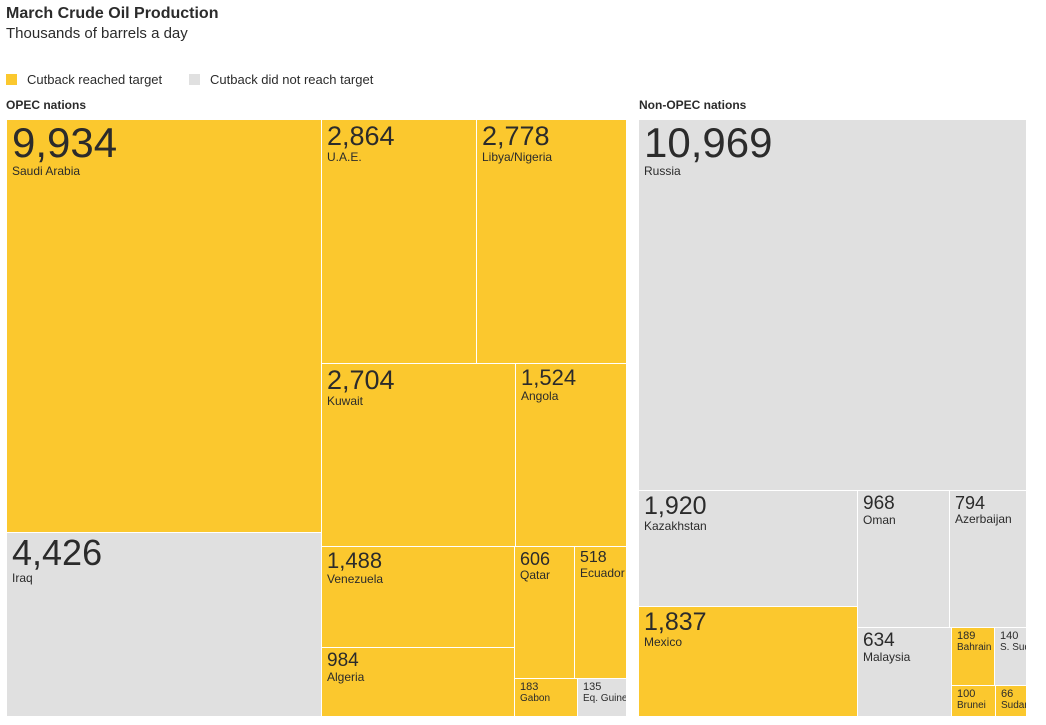  Describe the element at coordinates (1013, 647) in the screenshot. I see `tile-label: S. Sudan` at that location.